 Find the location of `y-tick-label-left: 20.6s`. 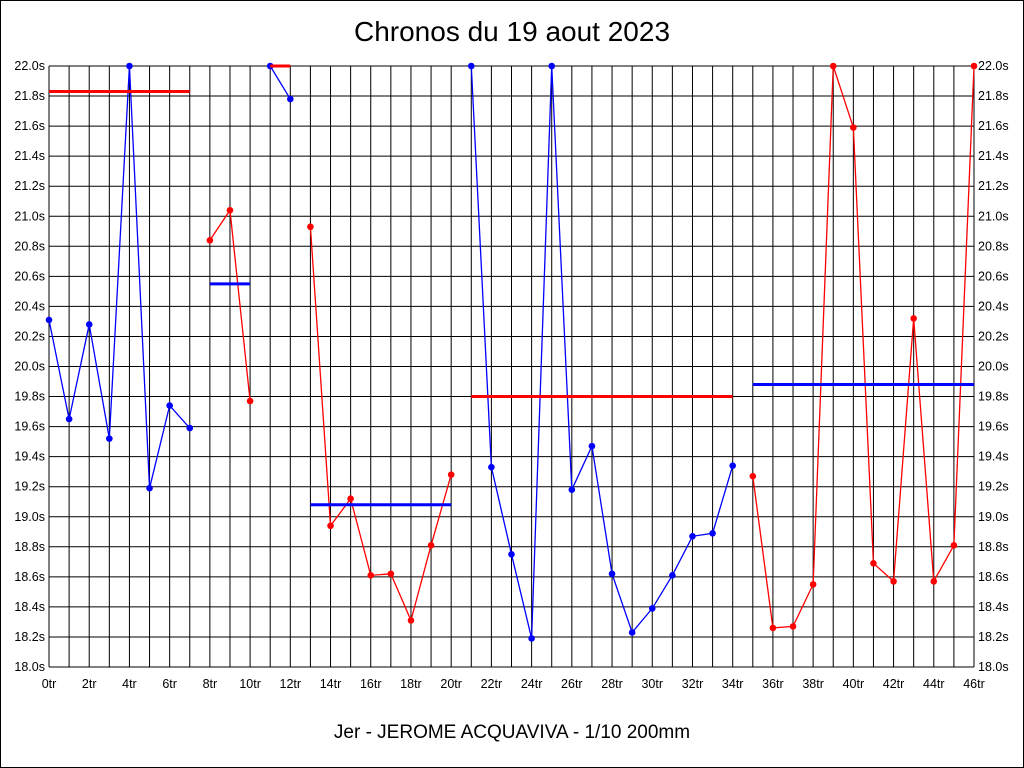

y-tick-label-left: 20.6s is located at coordinates (29, 276).